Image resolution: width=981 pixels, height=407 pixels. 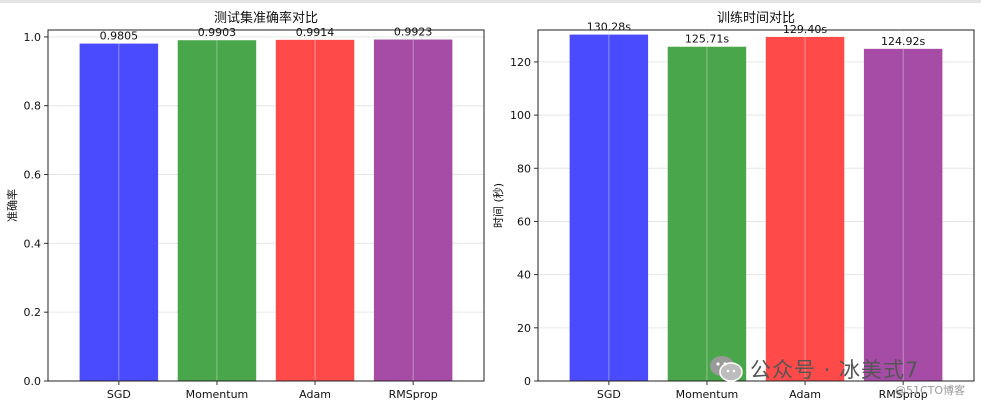 I want to click on time-value-label: 125.71s, so click(x=707, y=39).